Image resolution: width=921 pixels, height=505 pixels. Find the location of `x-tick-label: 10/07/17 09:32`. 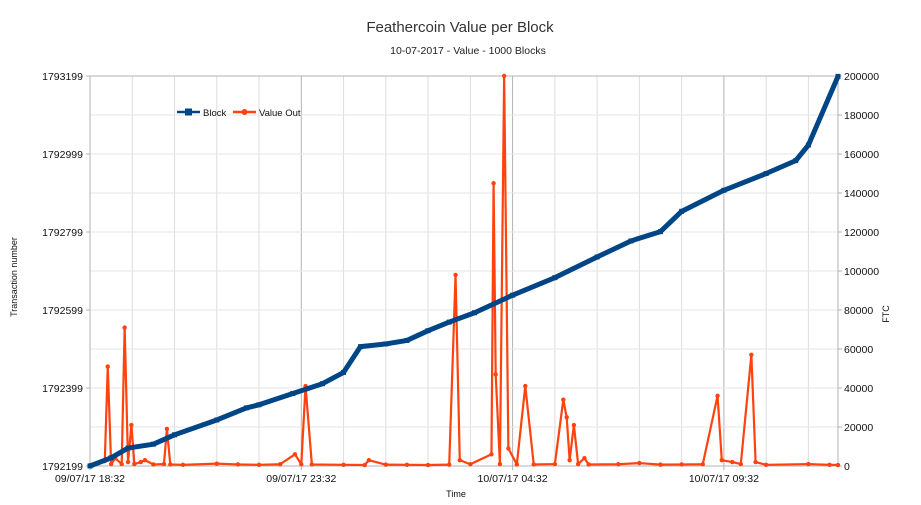

x-tick-label: 10/07/17 09:32 is located at coordinates (724, 479).